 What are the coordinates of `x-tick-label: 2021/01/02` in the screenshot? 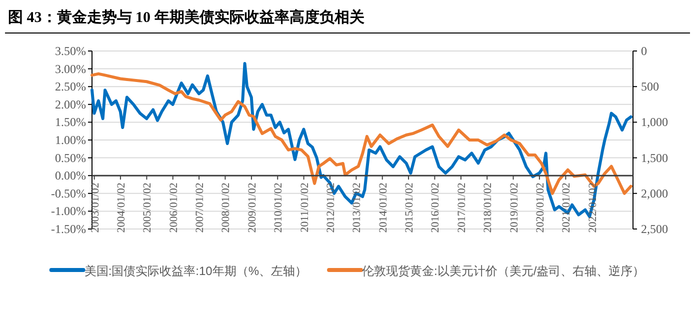 It's located at (566, 207).